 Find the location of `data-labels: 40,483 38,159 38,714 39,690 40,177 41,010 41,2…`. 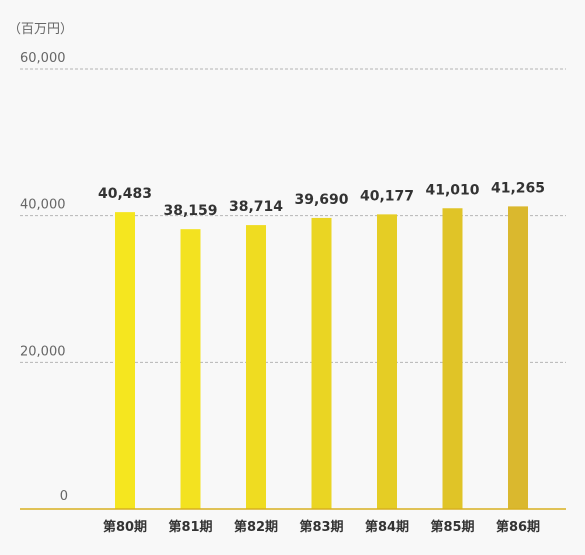

data-labels: 40,483 38,159 38,714 39,690 40,177 41,010 41,2… is located at coordinates (321, 199).